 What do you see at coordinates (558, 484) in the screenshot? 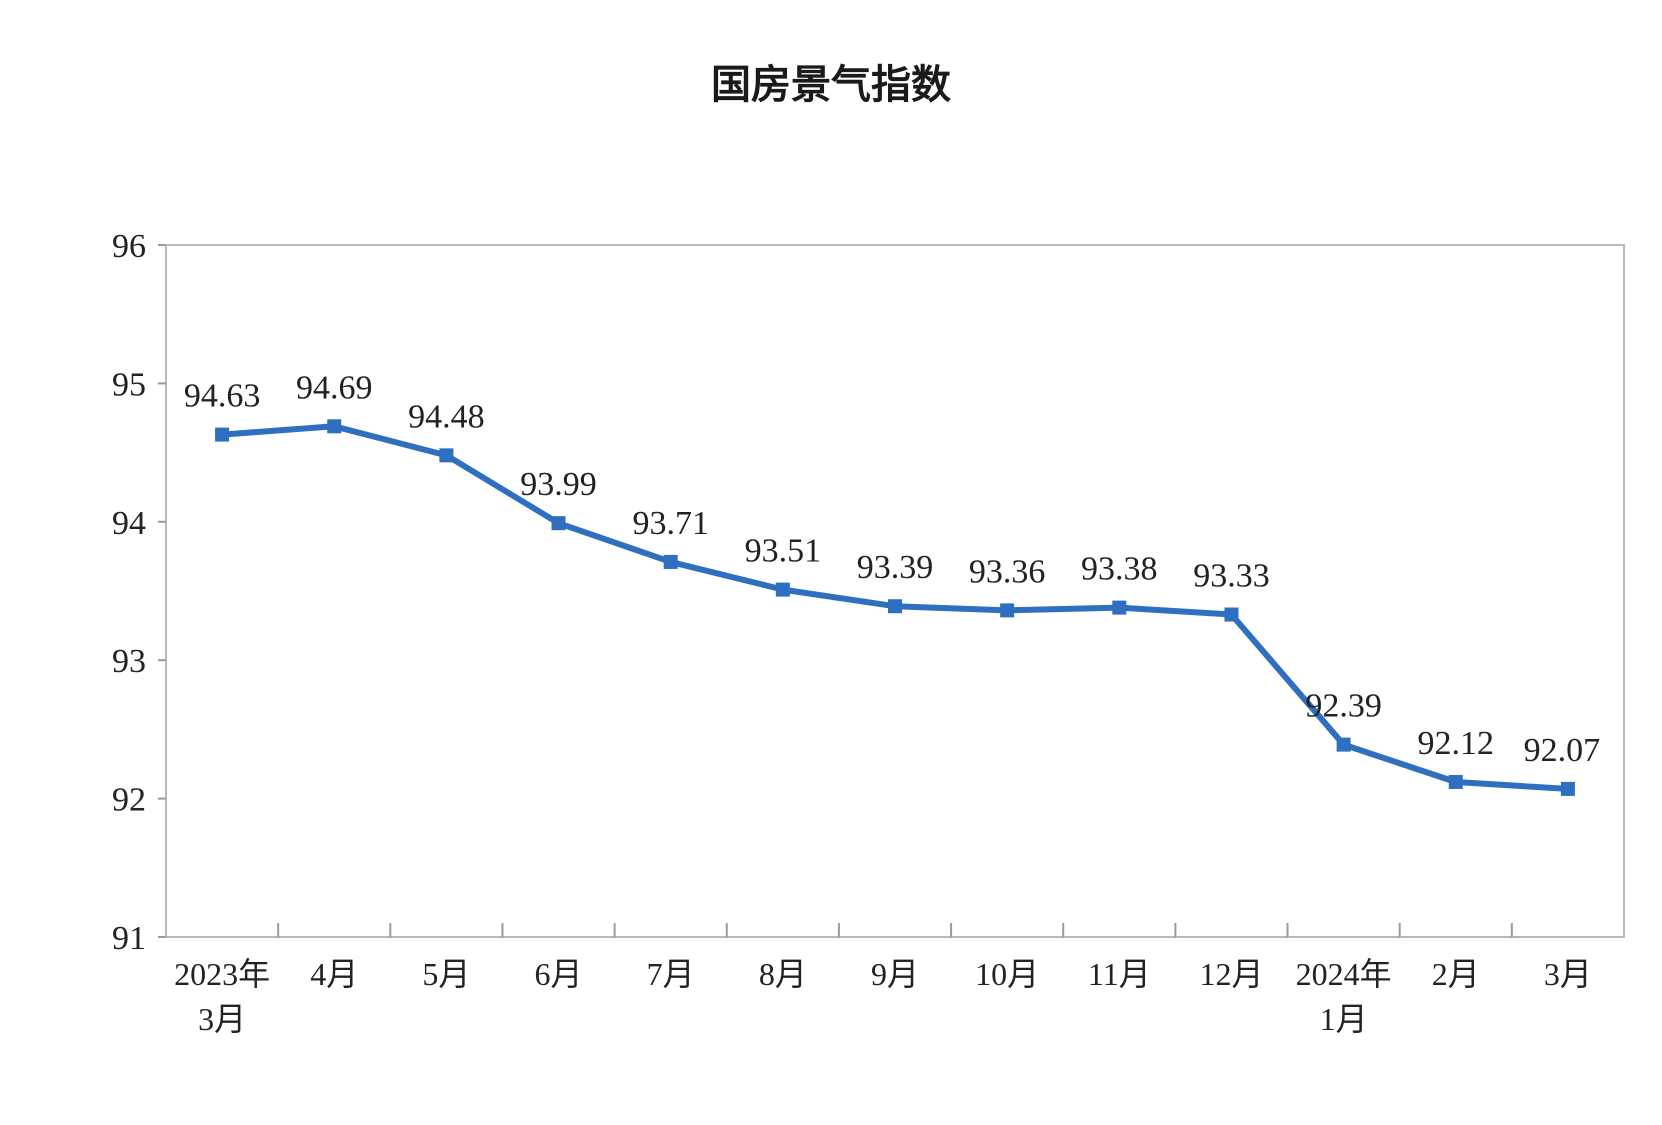
I see `data-label: 93.99` at bounding box center [558, 484].